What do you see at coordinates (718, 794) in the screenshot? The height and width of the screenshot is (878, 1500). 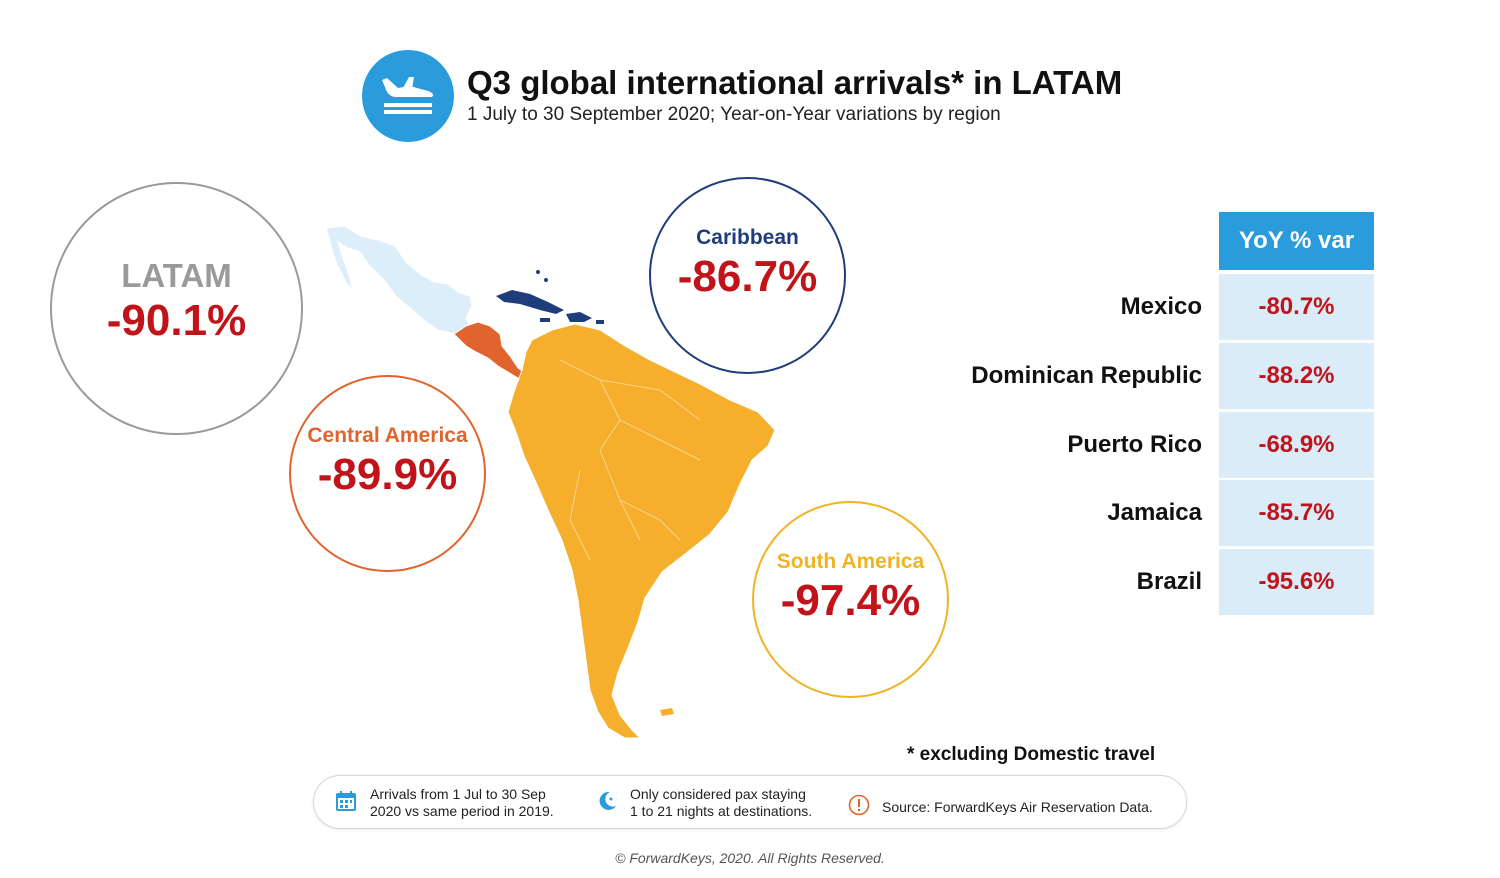 I see `note-line: Only considered pax staying` at bounding box center [718, 794].